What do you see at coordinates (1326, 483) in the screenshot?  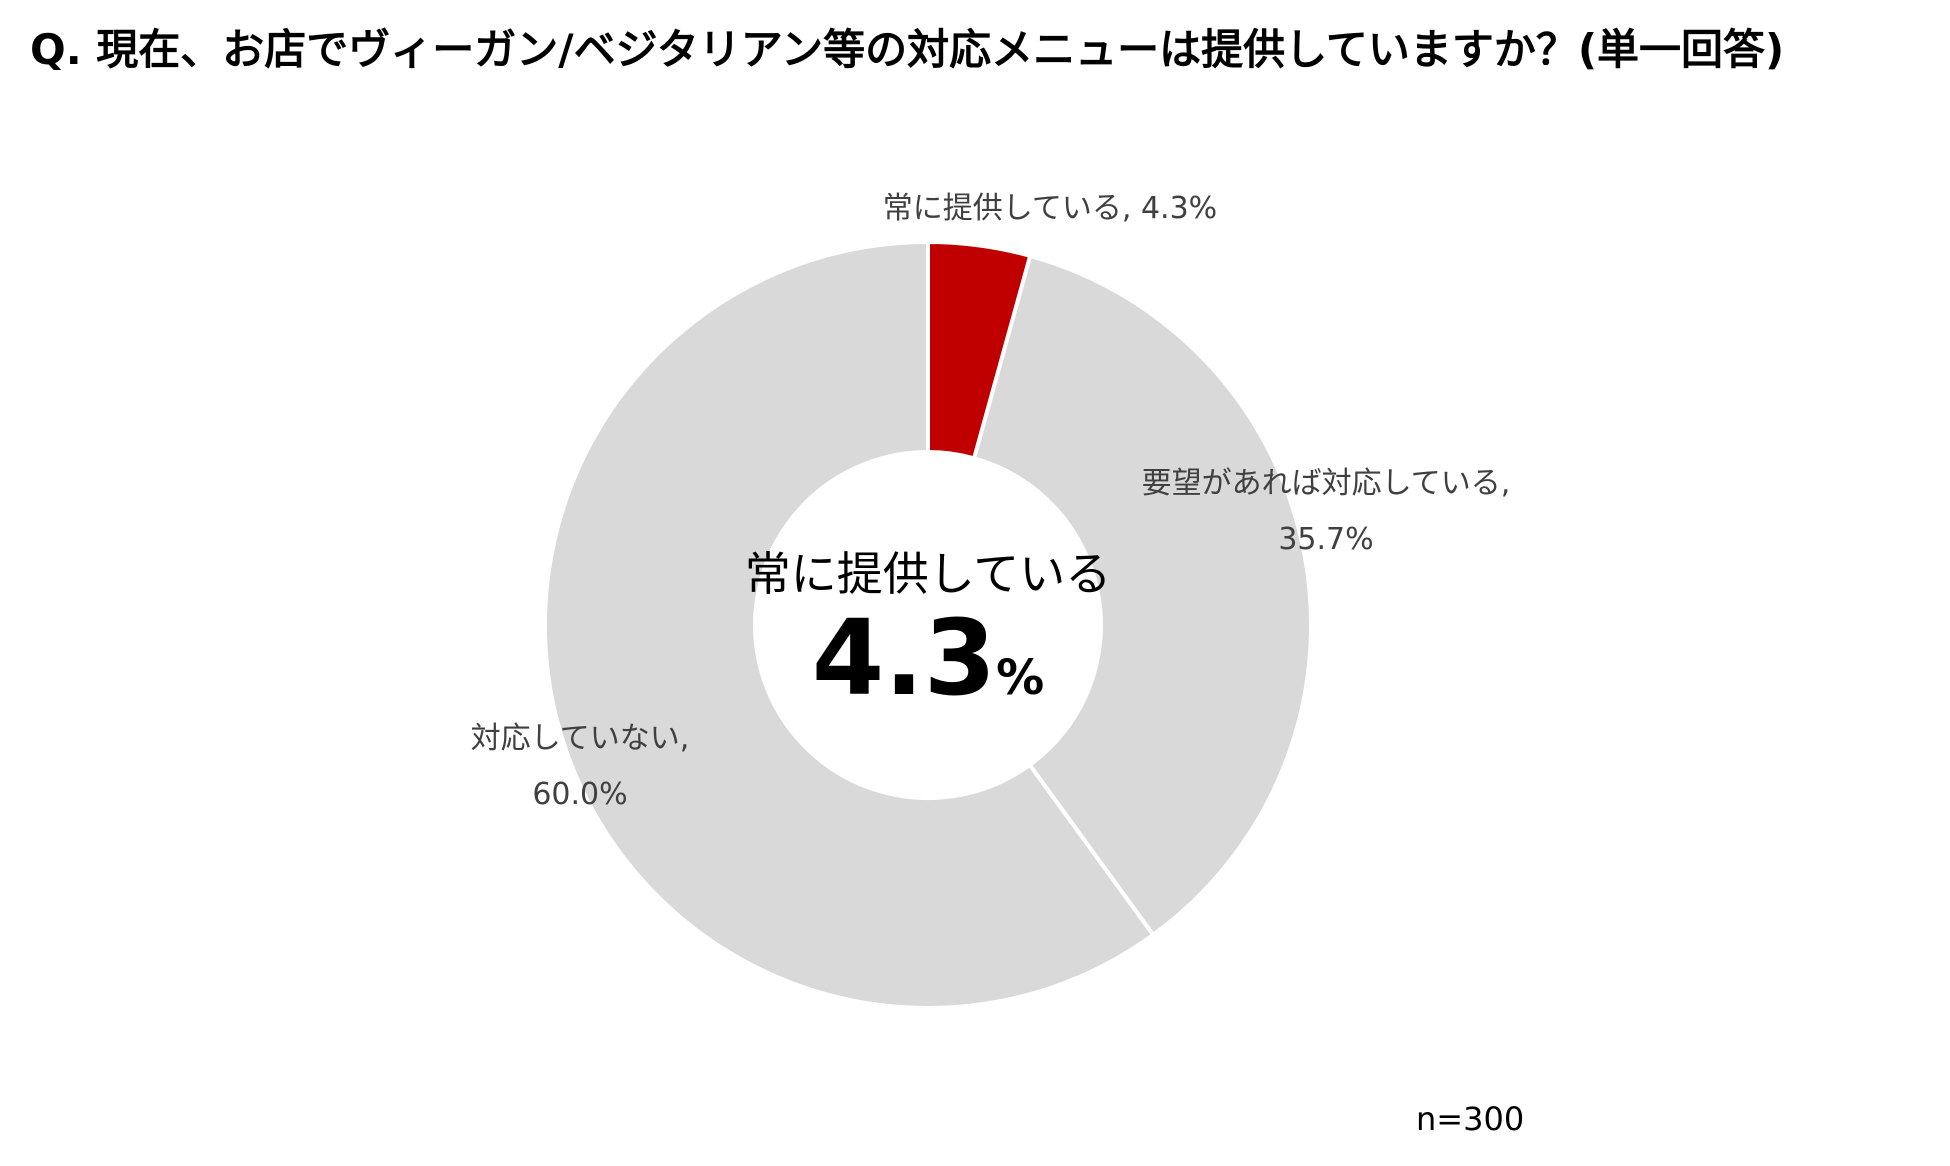 I see `slice-label-line: 要望があれば対応している,` at bounding box center [1326, 483].